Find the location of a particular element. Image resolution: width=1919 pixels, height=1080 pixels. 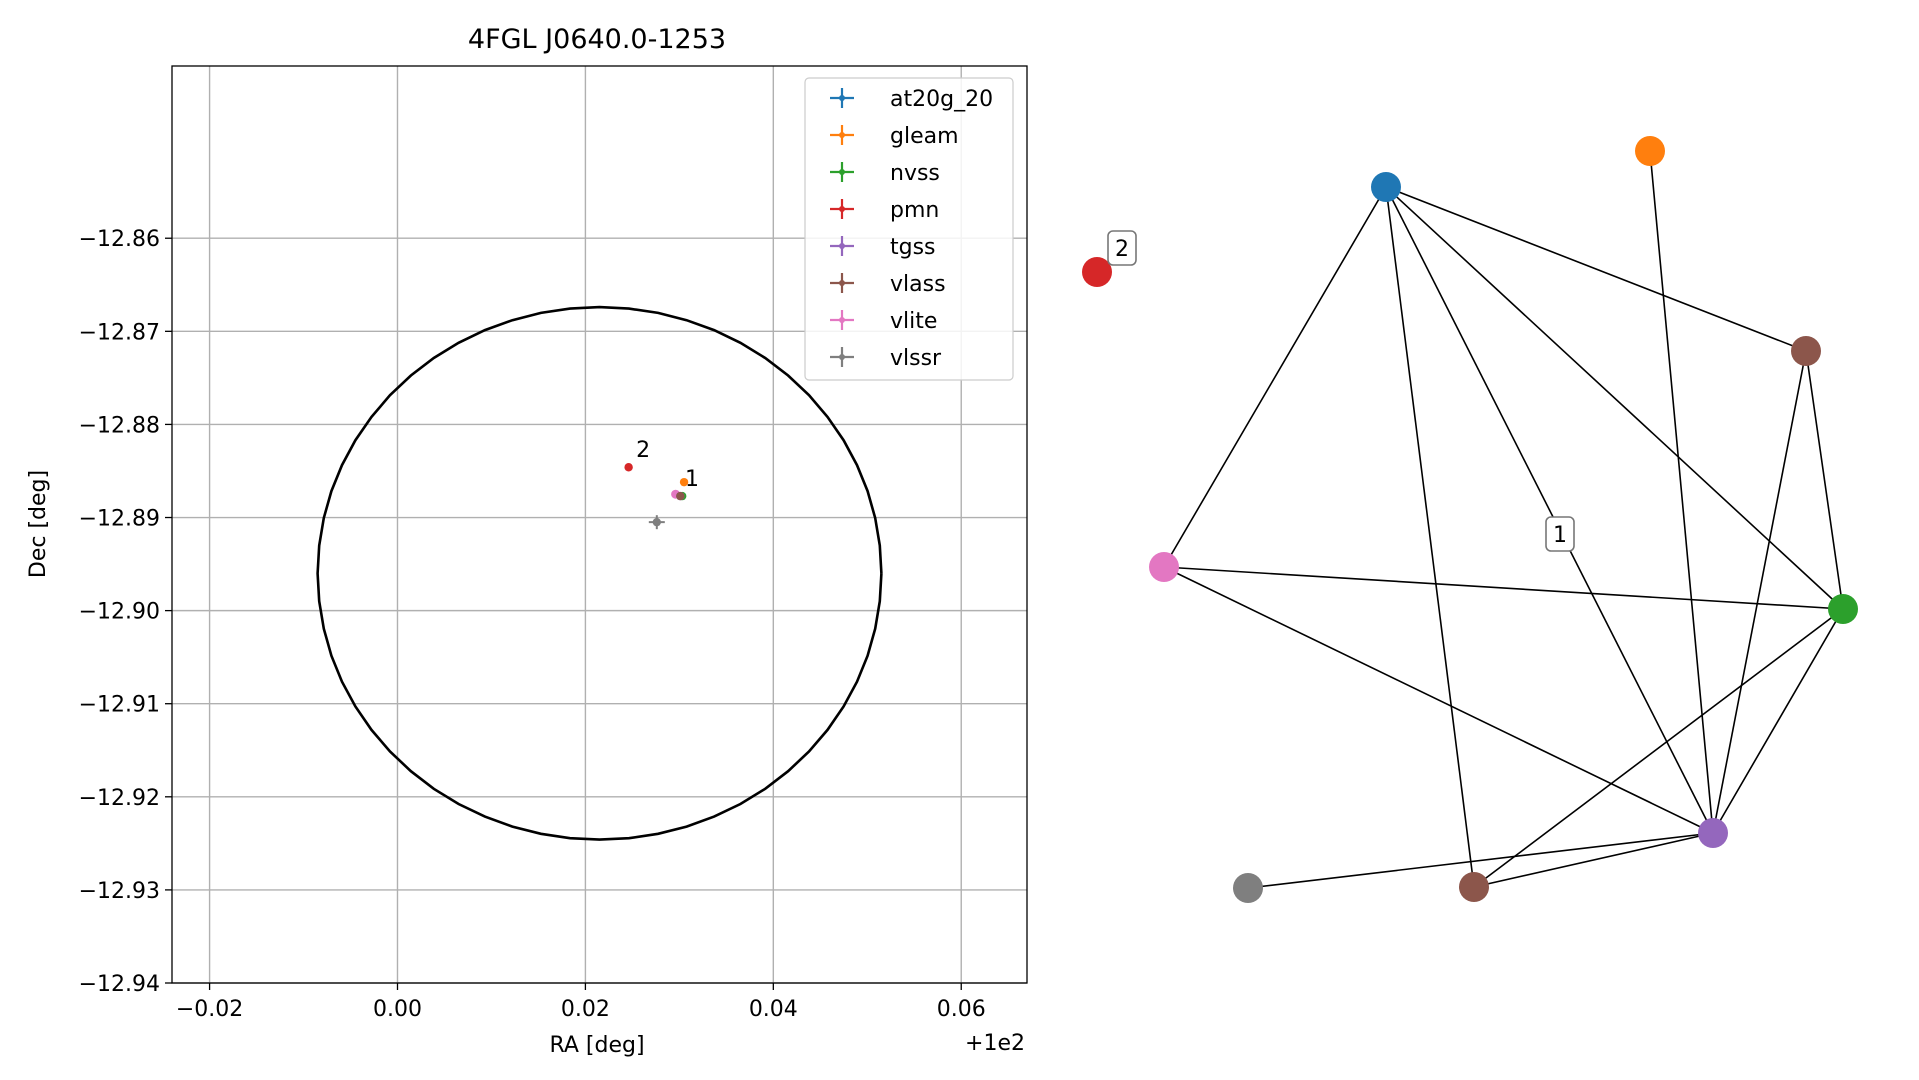

y-tick-label: −12.89 is located at coordinates (119, 519).